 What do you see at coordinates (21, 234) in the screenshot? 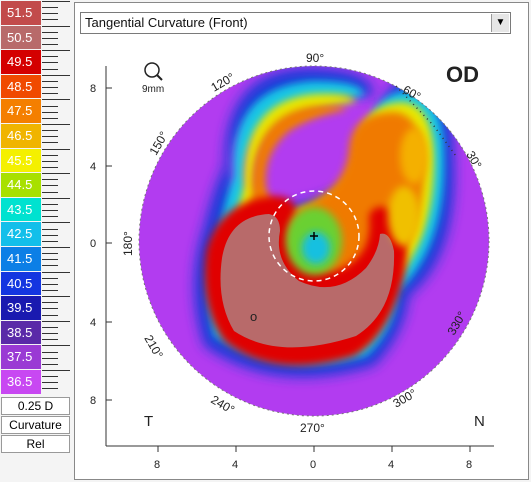
I see `legend-swatch: 42.5` at bounding box center [21, 234].